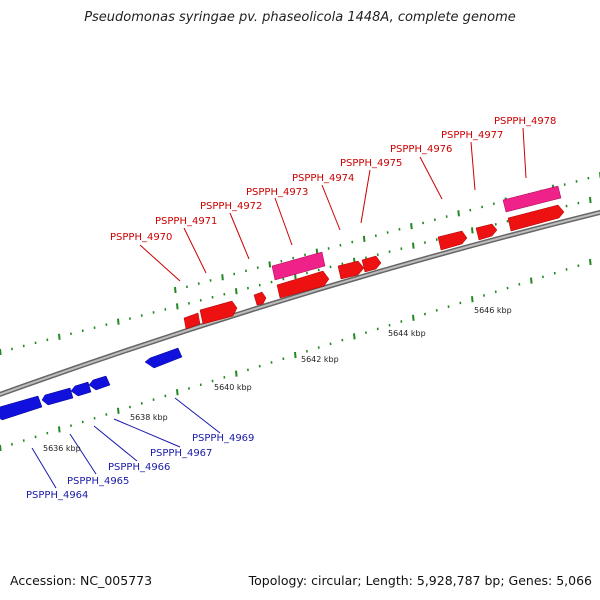  Describe the element at coordinates (387, 233) in the screenshot. I see `tick-row-upper` at that location.